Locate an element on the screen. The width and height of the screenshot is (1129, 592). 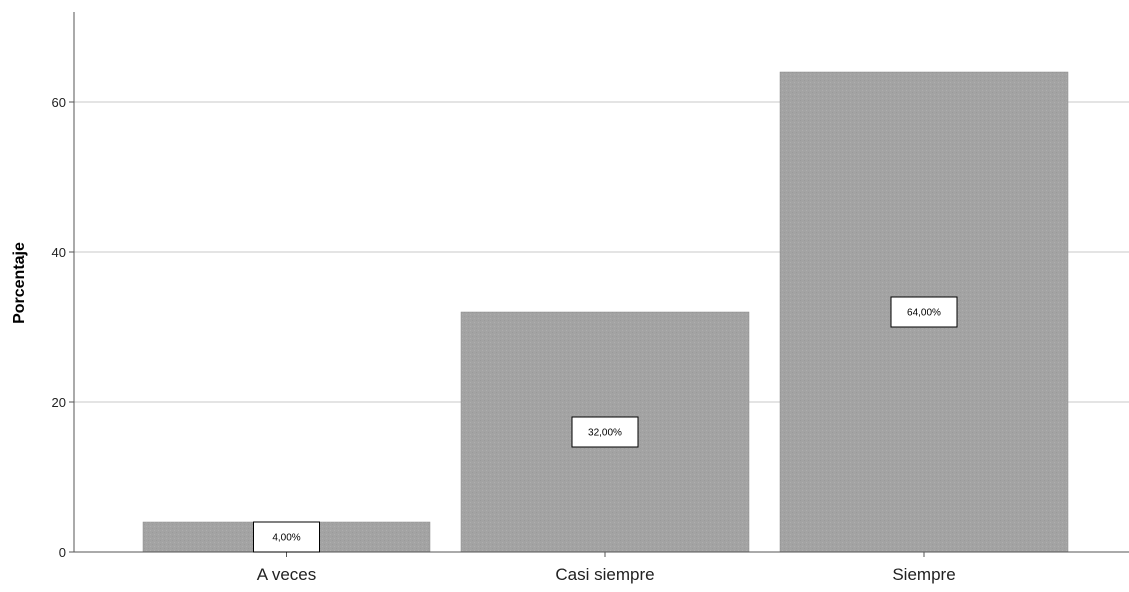
data-label: 32,00% is located at coordinates (605, 432).